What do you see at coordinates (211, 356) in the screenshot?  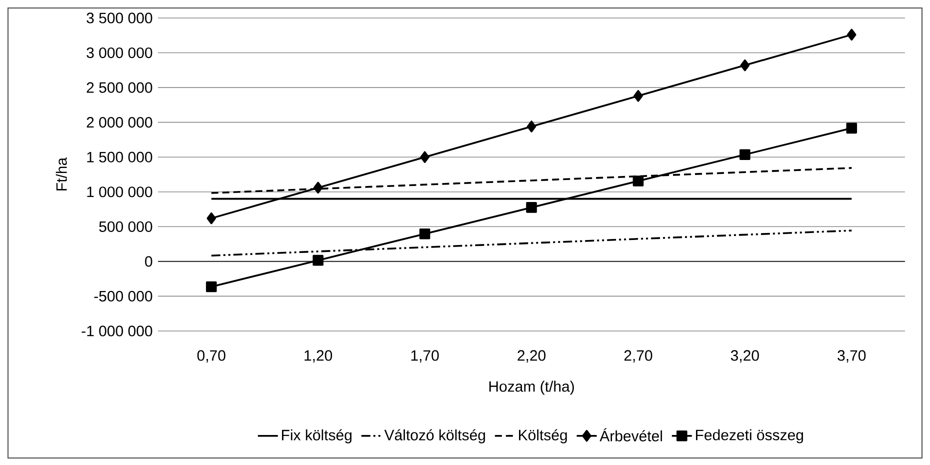 I see `x-tick-label: 0,70` at bounding box center [211, 356].